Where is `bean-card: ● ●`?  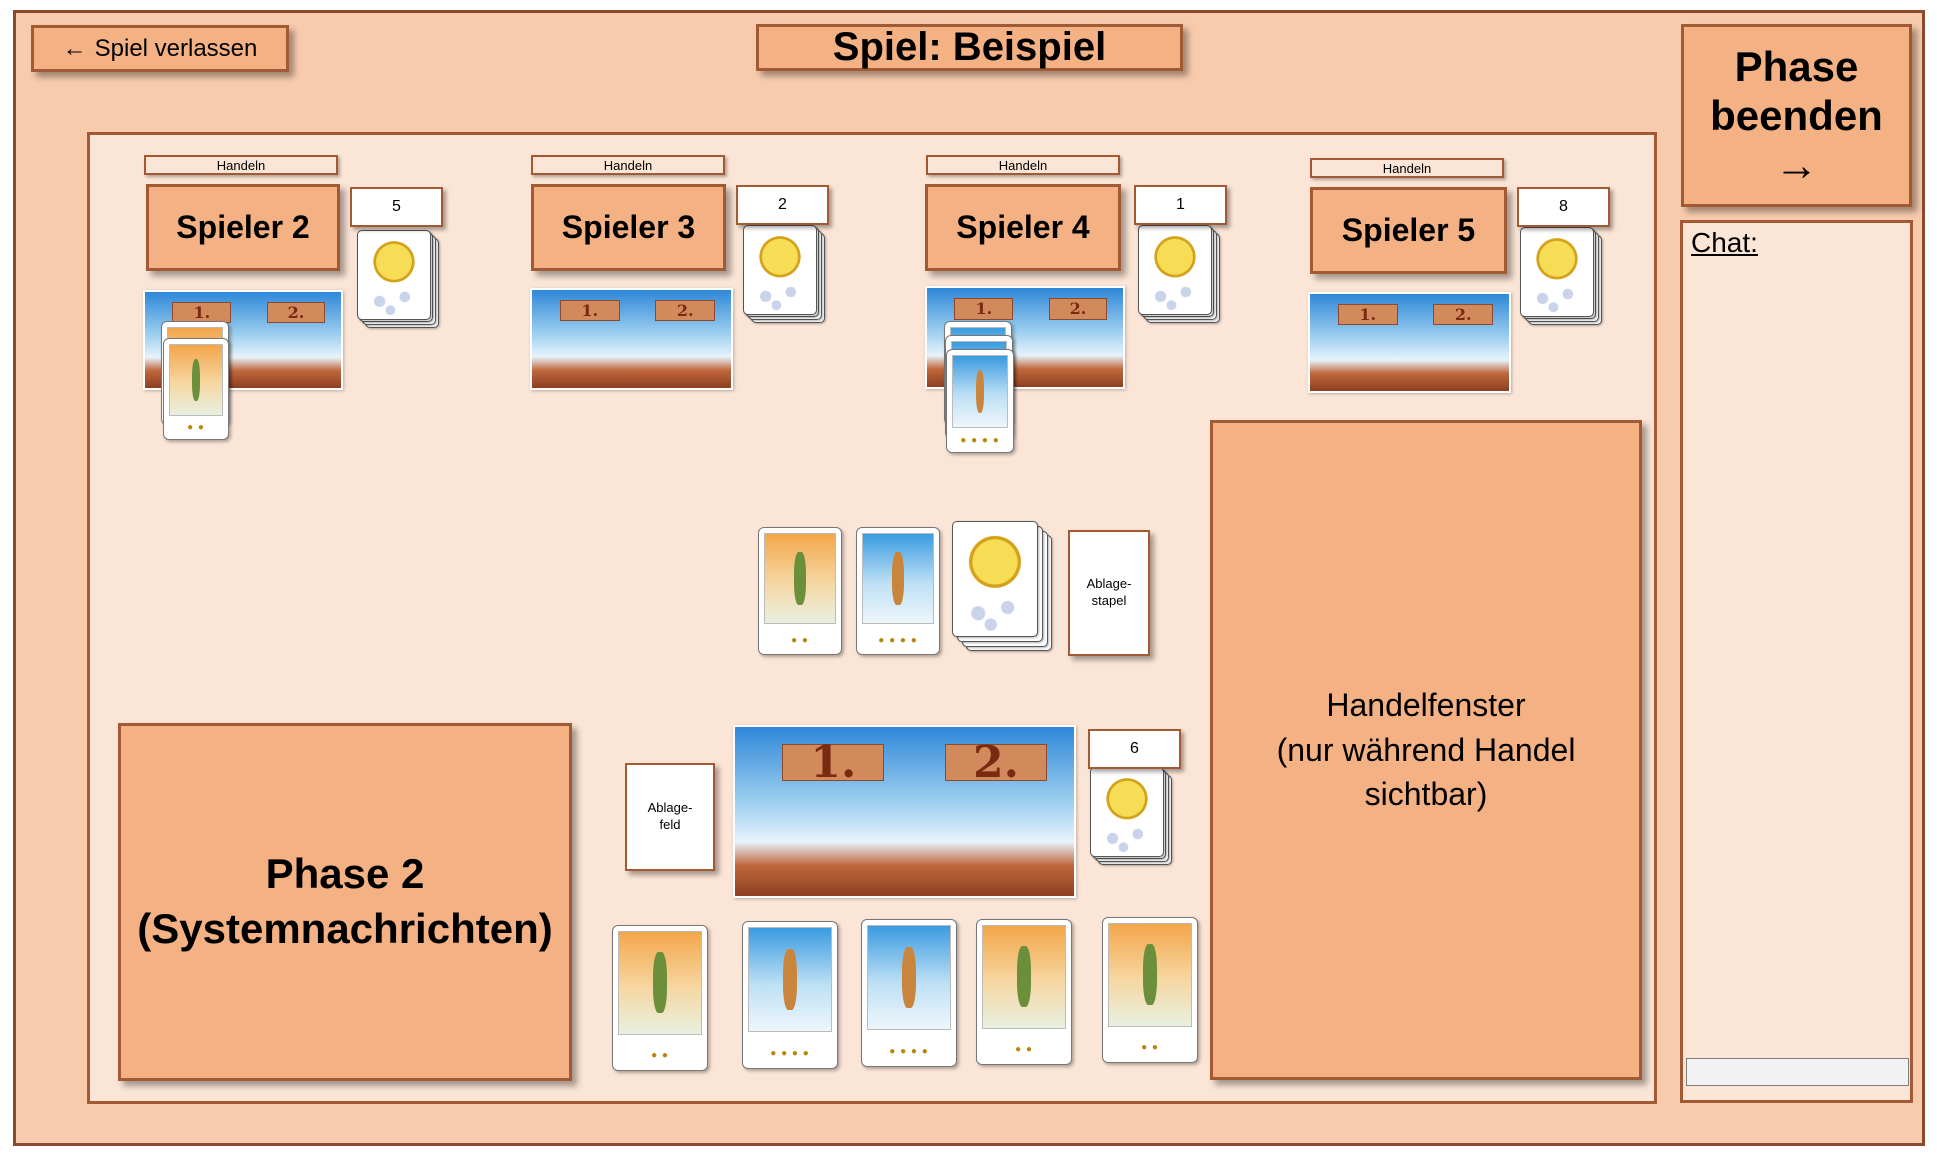
bean-card: ● ● is located at coordinates (196, 389).